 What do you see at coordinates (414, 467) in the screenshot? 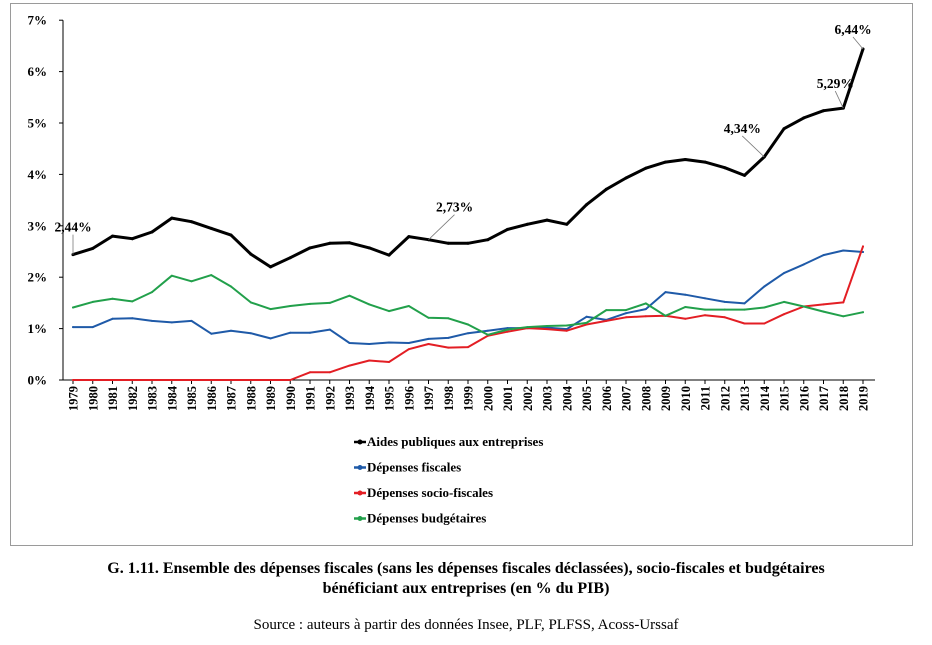
I see `legend-label: Dépenses fiscales` at bounding box center [414, 467].